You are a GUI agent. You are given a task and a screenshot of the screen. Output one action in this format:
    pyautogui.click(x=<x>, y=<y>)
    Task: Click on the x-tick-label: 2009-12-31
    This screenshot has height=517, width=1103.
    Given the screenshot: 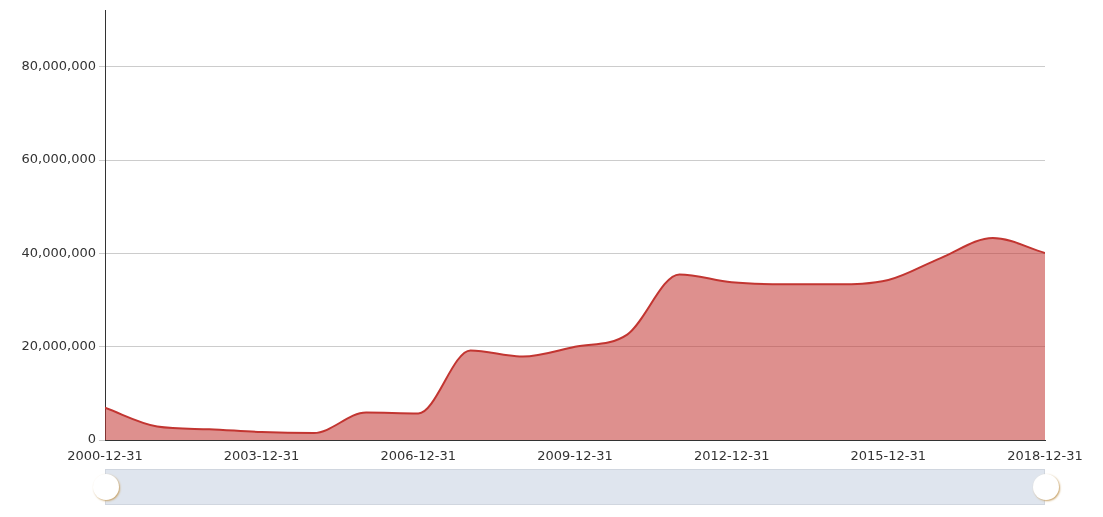 What is the action you would take?
    pyautogui.click(x=575, y=456)
    